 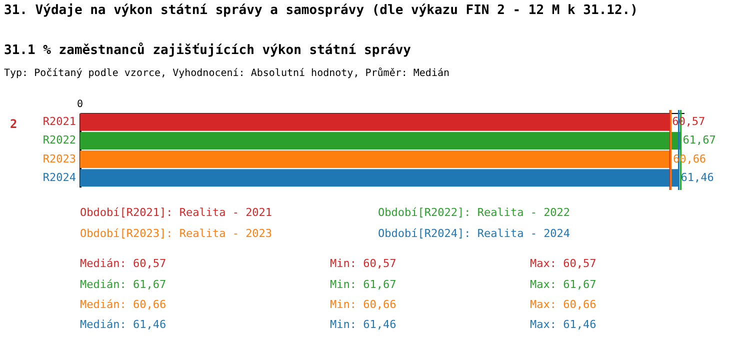 What do you see at coordinates (59, 140) in the screenshot?
I see `y-tick-label: R2022` at bounding box center [59, 140].